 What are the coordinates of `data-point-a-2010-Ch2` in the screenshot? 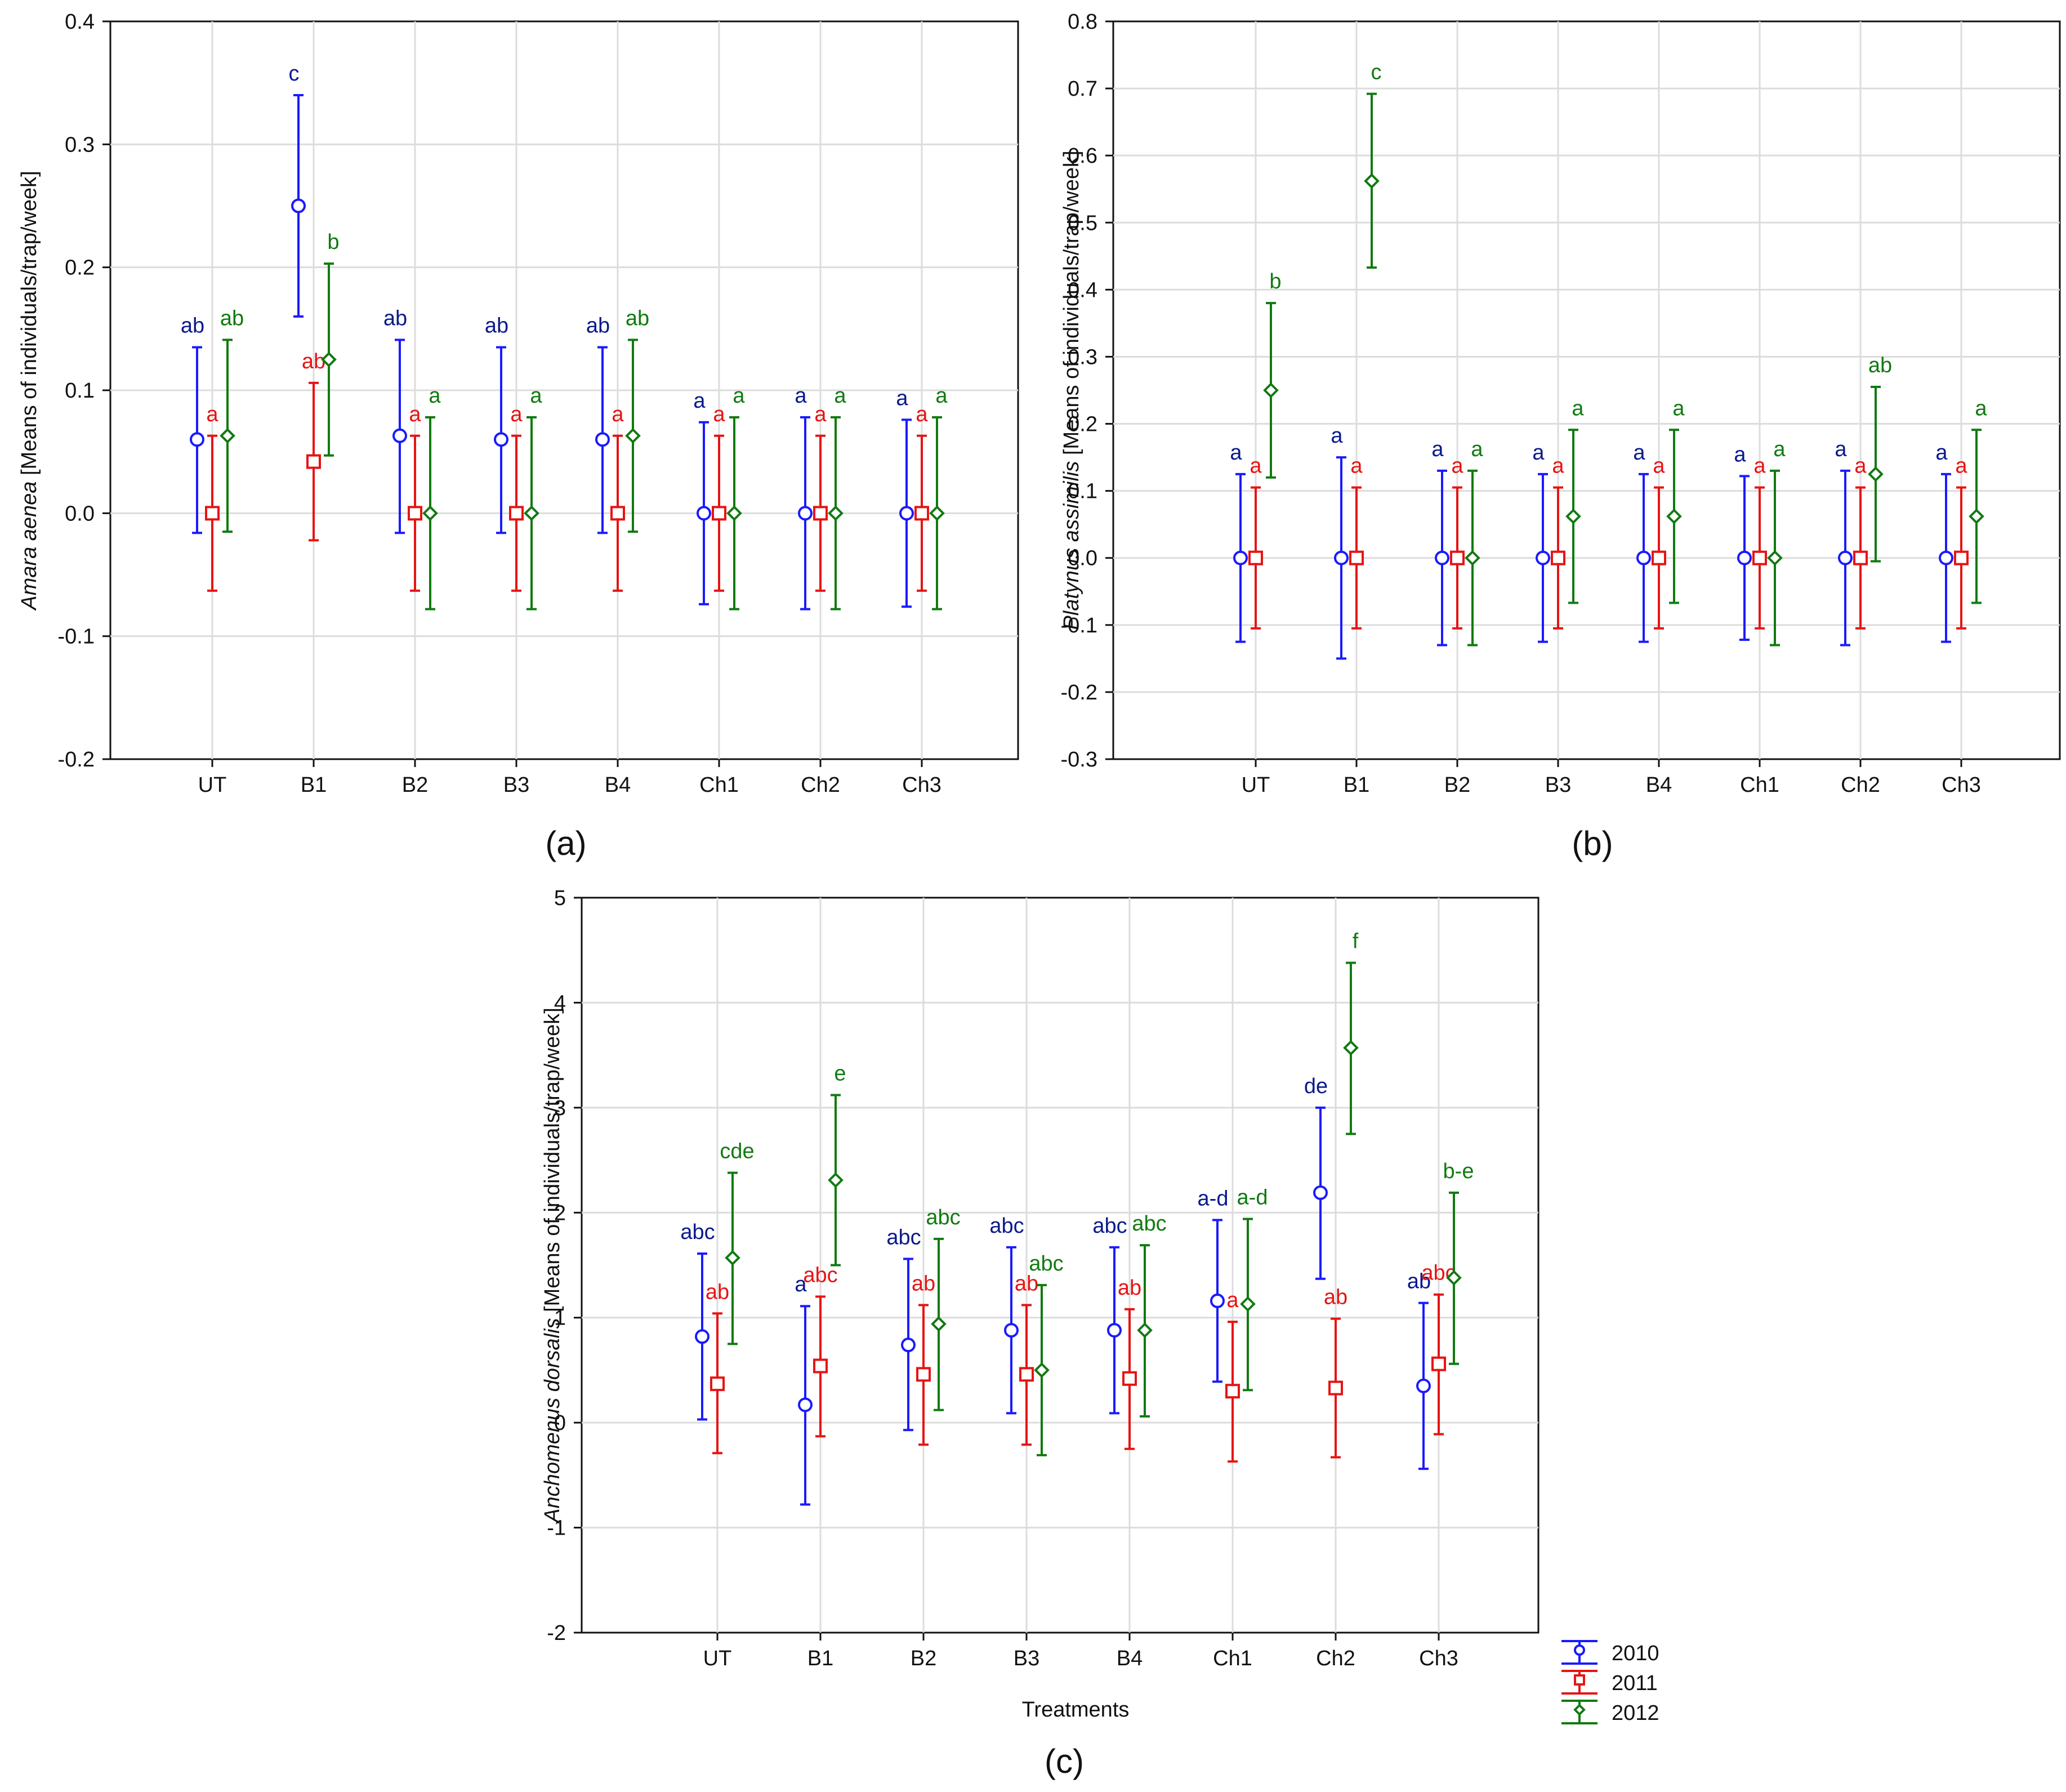 It's located at (805, 513).